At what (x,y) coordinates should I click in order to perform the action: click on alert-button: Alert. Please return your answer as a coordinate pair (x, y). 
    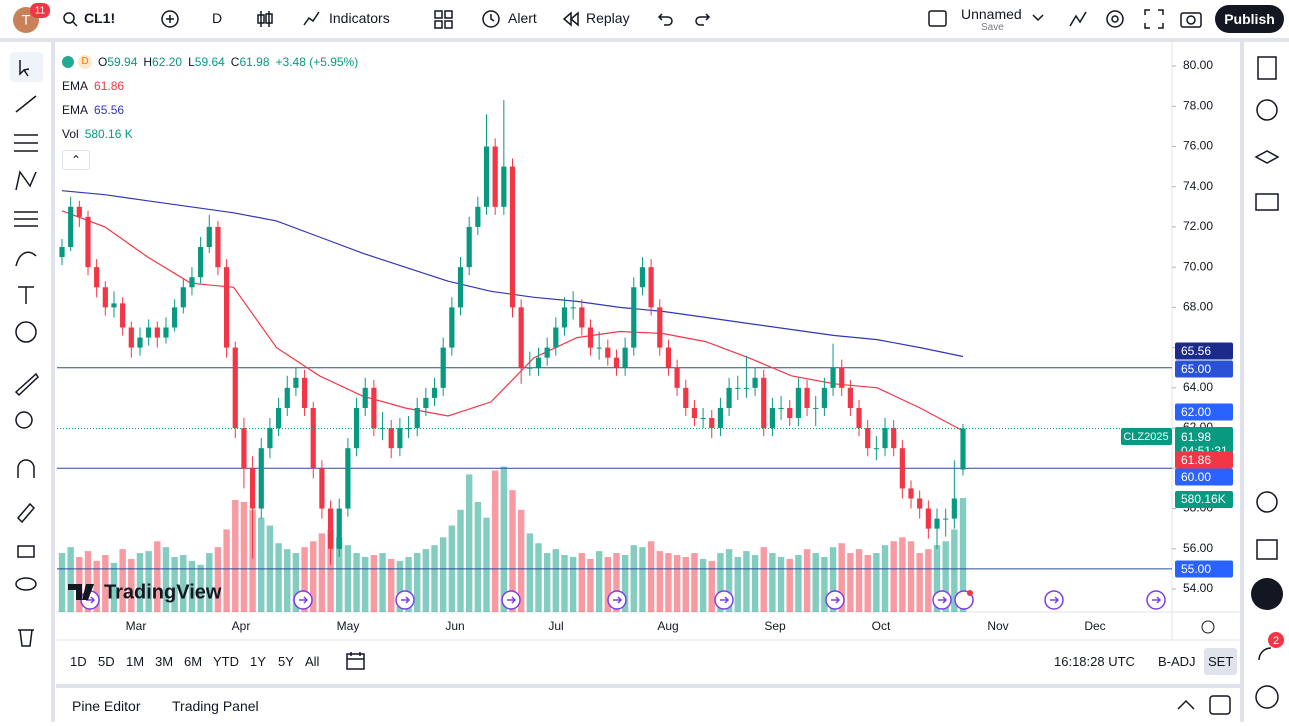
    Looking at the image, I should click on (522, 18).